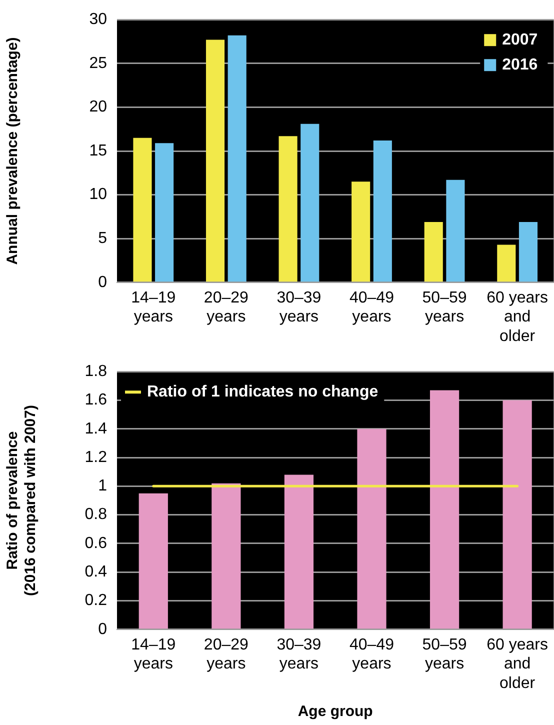 The image size is (554, 725). What do you see at coordinates (98, 195) in the screenshot?
I see `y-tick-label: 10` at bounding box center [98, 195].